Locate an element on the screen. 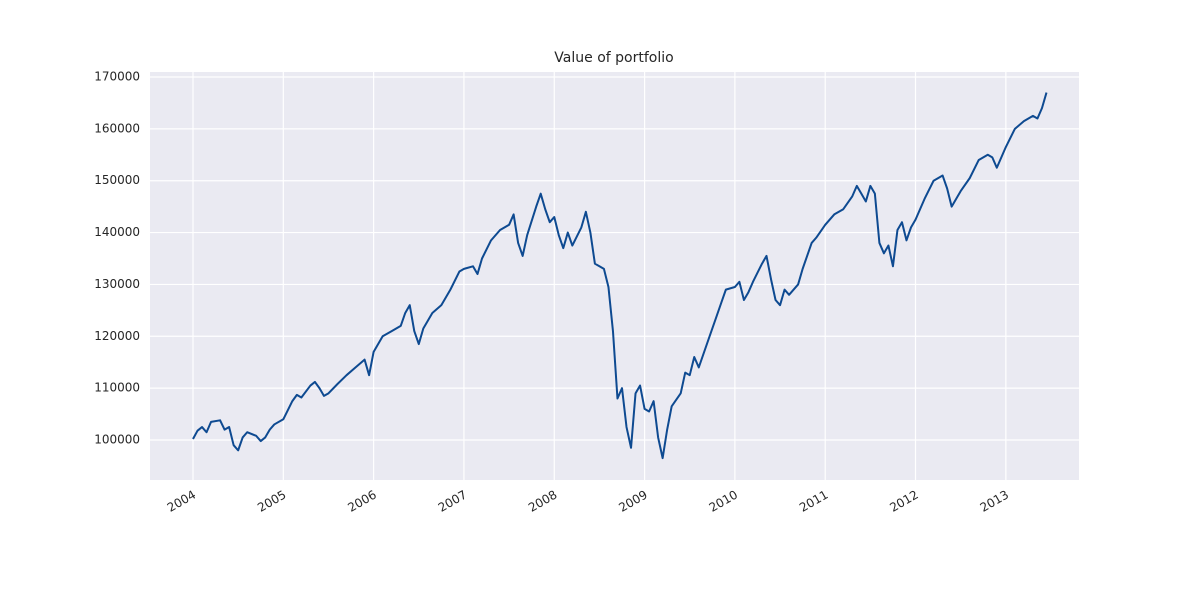 This screenshot has height=604, width=1200. y-tick-label: 140000 is located at coordinates (117, 232).